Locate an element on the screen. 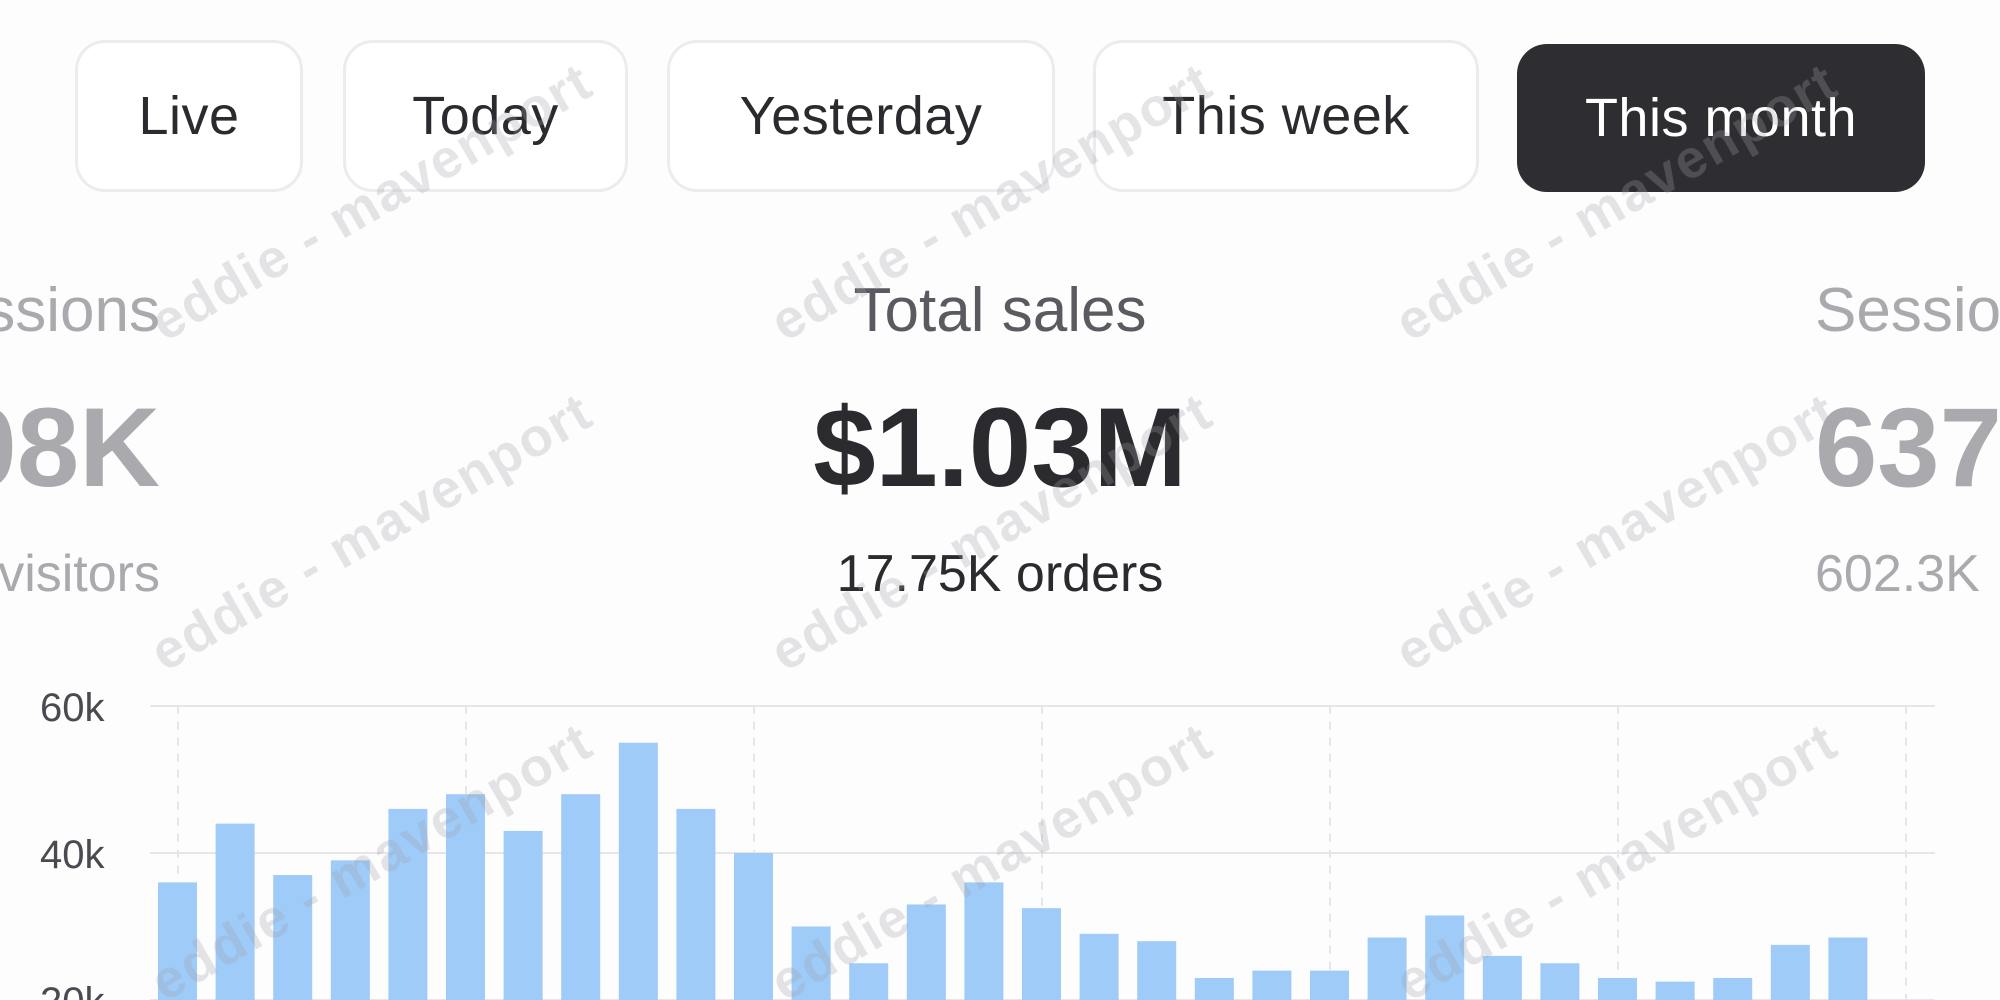 The width and height of the screenshot is (2000, 1000). stat-card-sessions-next: Sessio 637 602.3K is located at coordinates (1907, 439).